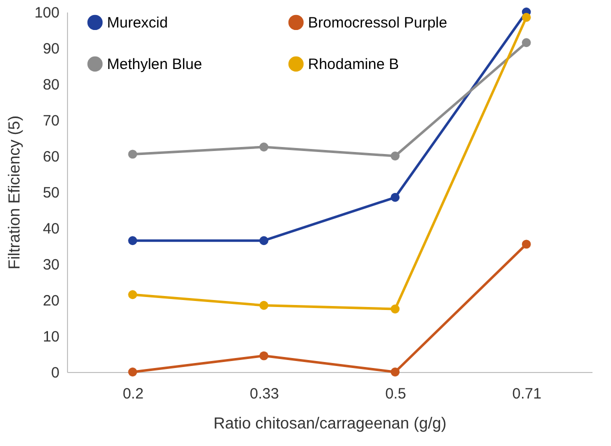 Image resolution: width=611 pixels, height=446 pixels. Describe the element at coordinates (133, 394) in the screenshot. I see `x-tick-label: 0.2` at that location.